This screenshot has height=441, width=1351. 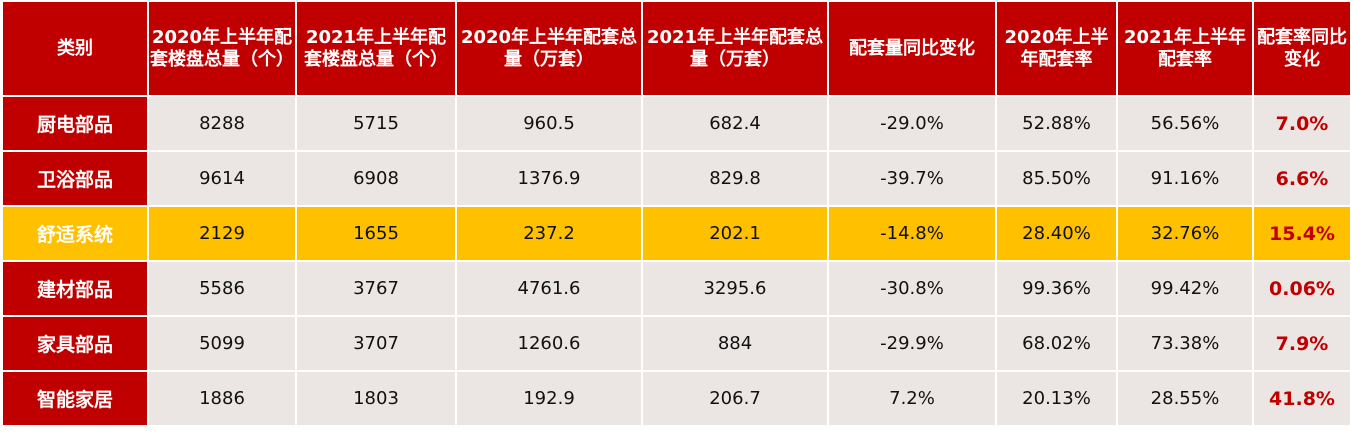 I want to click on volume-change-cell: -29.9%, so click(x=912, y=343).